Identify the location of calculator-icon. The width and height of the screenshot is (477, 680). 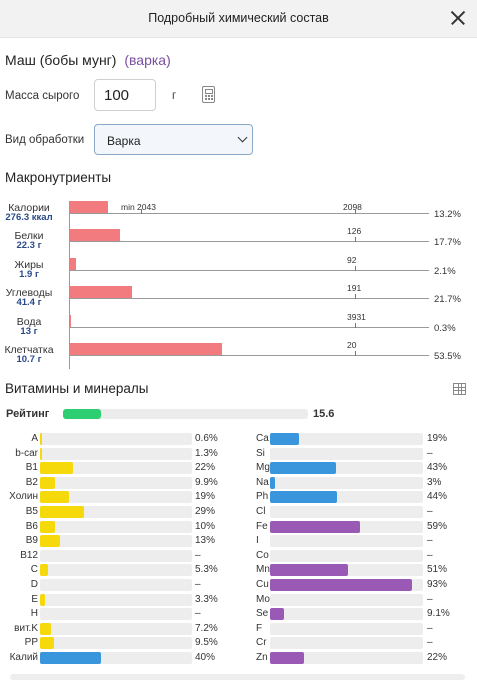
(208, 94).